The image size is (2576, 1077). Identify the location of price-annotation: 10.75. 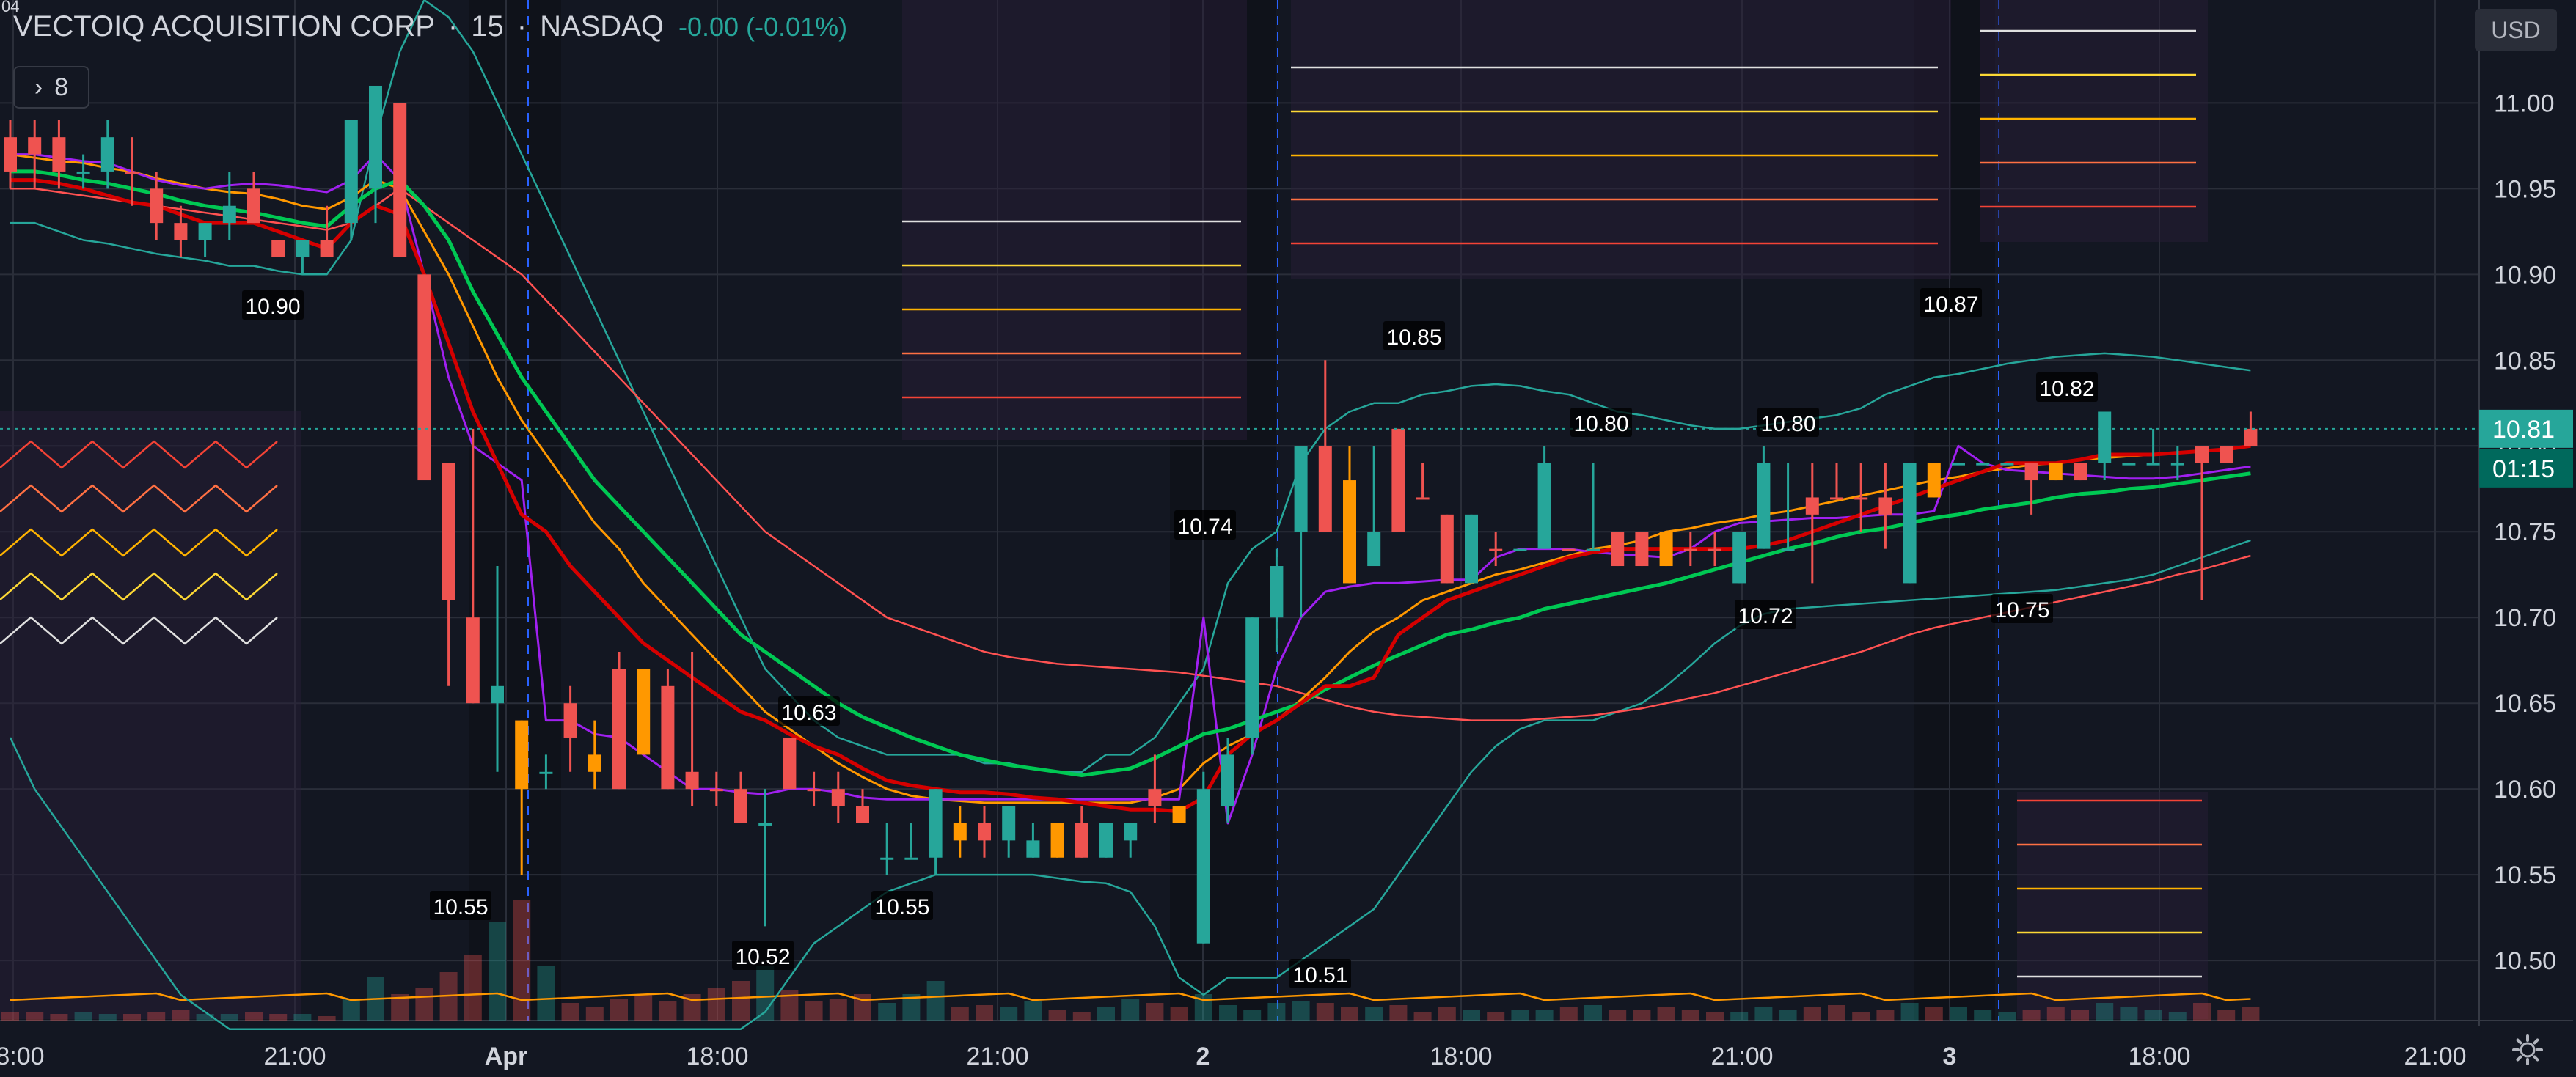
(2021, 610).